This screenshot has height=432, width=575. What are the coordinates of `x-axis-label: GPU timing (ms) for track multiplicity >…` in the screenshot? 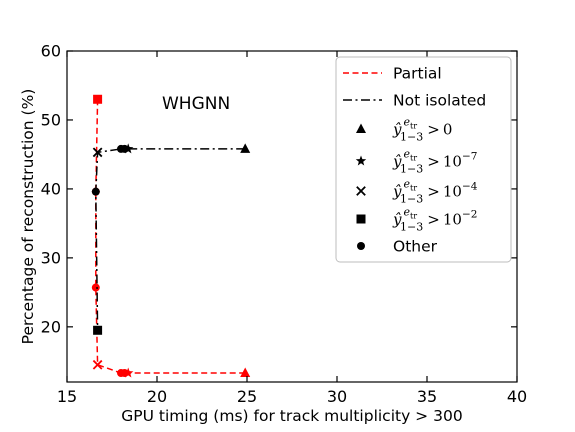 It's located at (291, 416).